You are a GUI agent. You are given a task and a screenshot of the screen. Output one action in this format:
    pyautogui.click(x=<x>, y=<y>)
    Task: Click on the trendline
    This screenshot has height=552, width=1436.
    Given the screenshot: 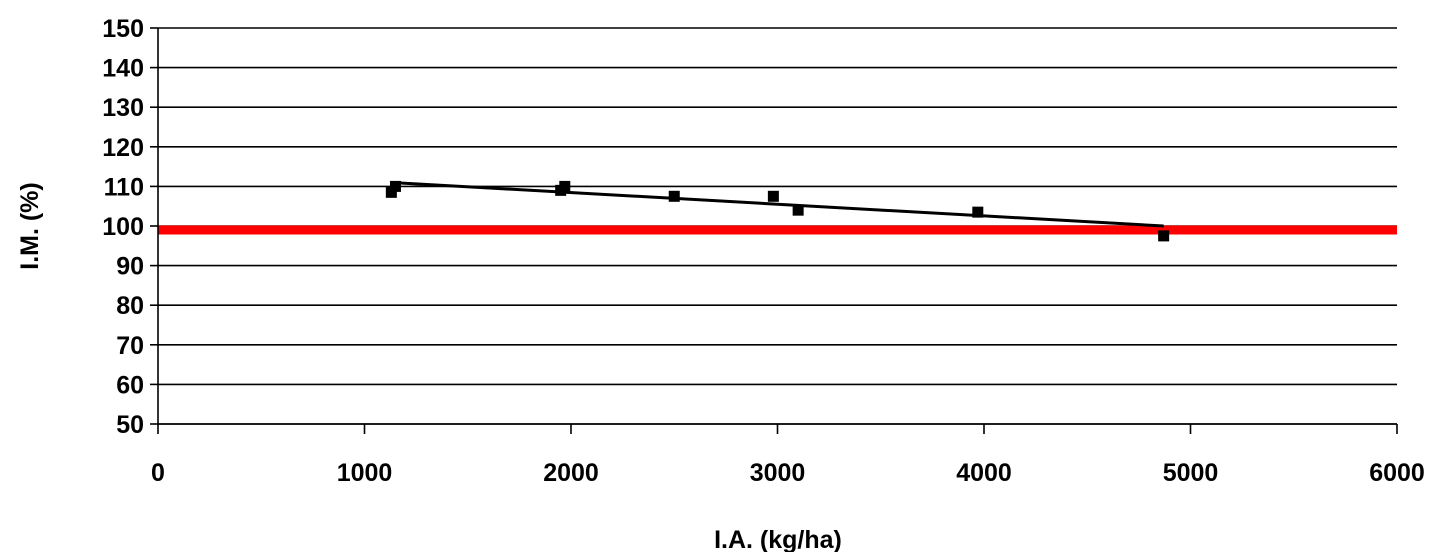 What is the action you would take?
    pyautogui.click(x=777, y=204)
    